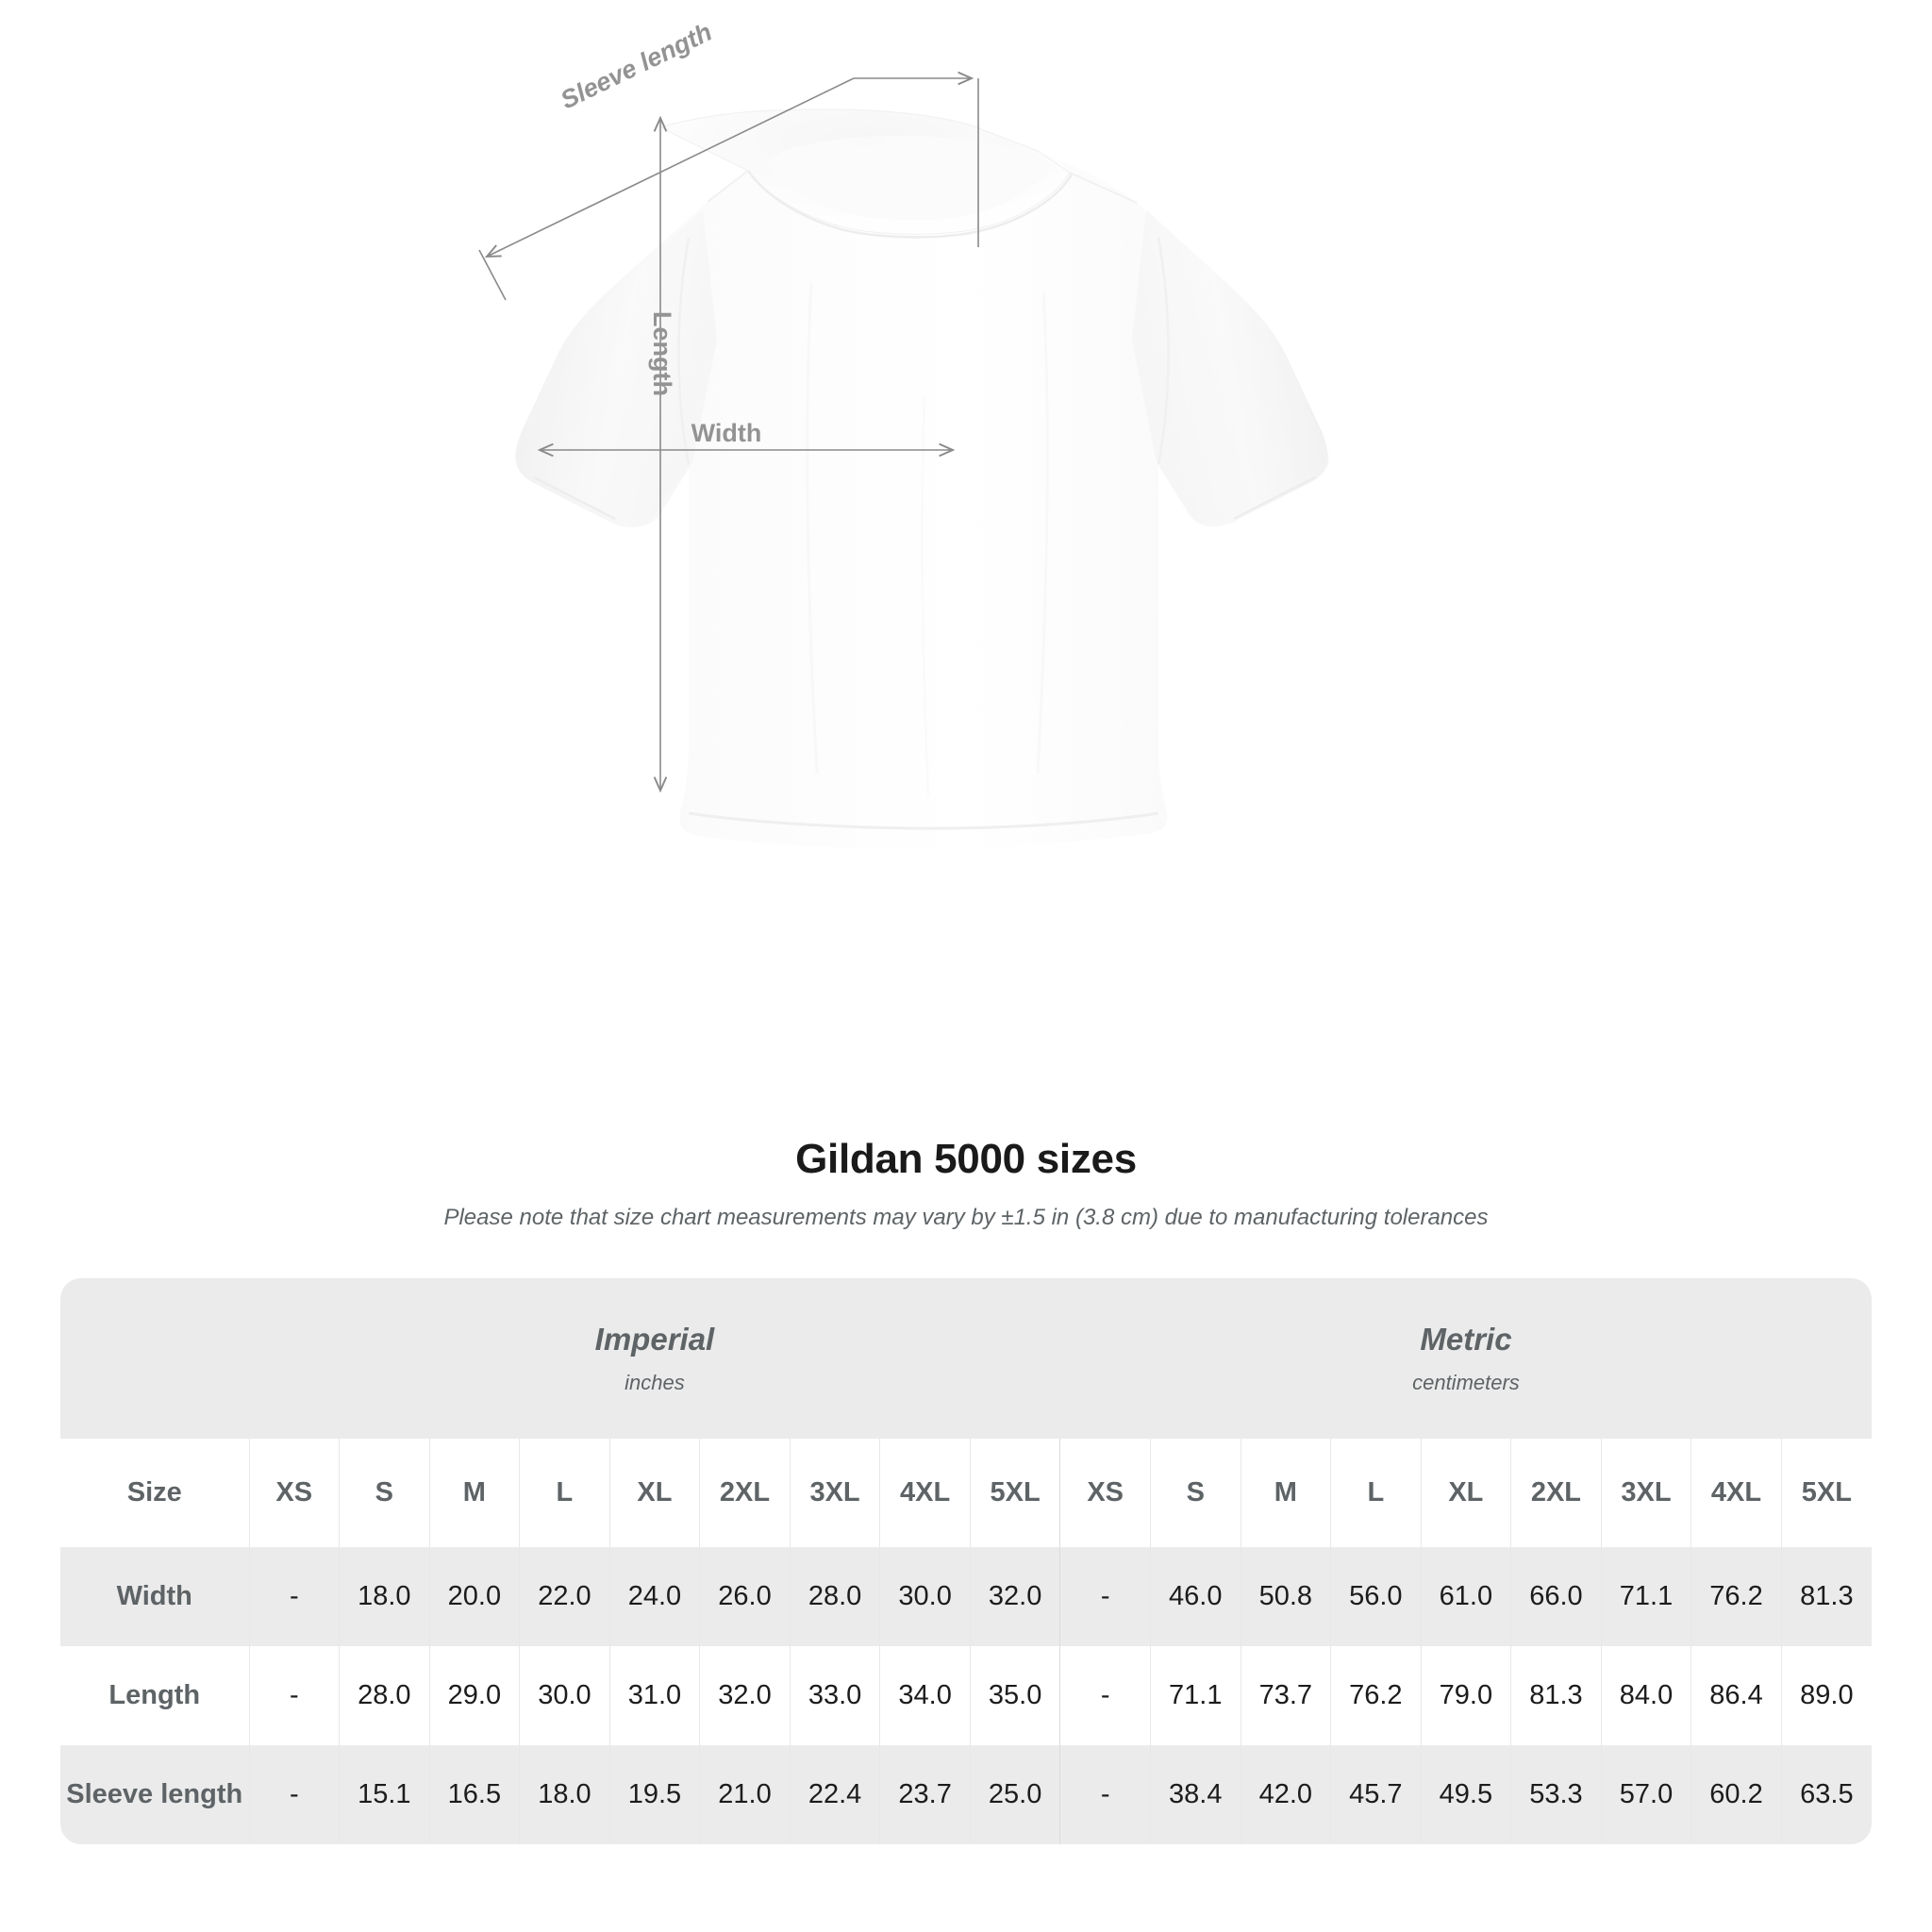 This screenshot has height=1932, width=1932. Describe the element at coordinates (745, 1596) in the screenshot. I see `cell-value: 26.0` at that location.